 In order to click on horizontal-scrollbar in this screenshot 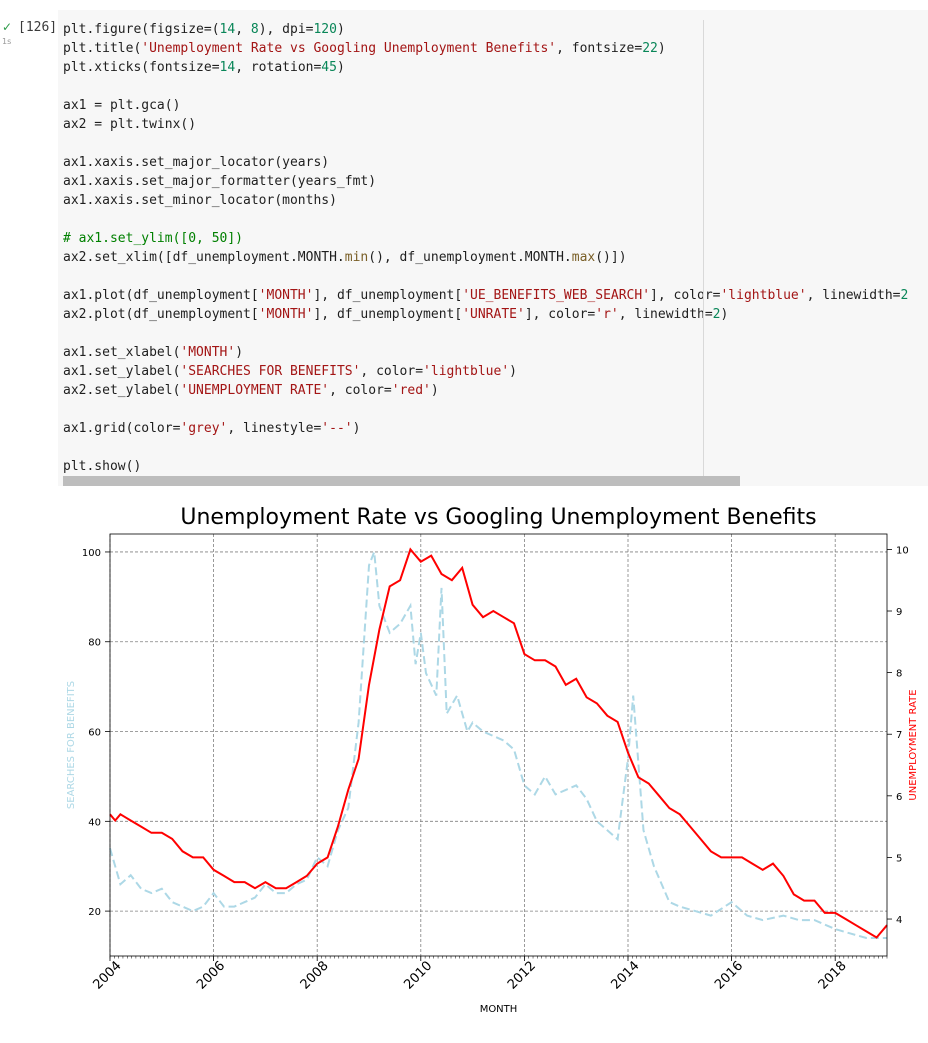, I will do `click(401, 481)`.